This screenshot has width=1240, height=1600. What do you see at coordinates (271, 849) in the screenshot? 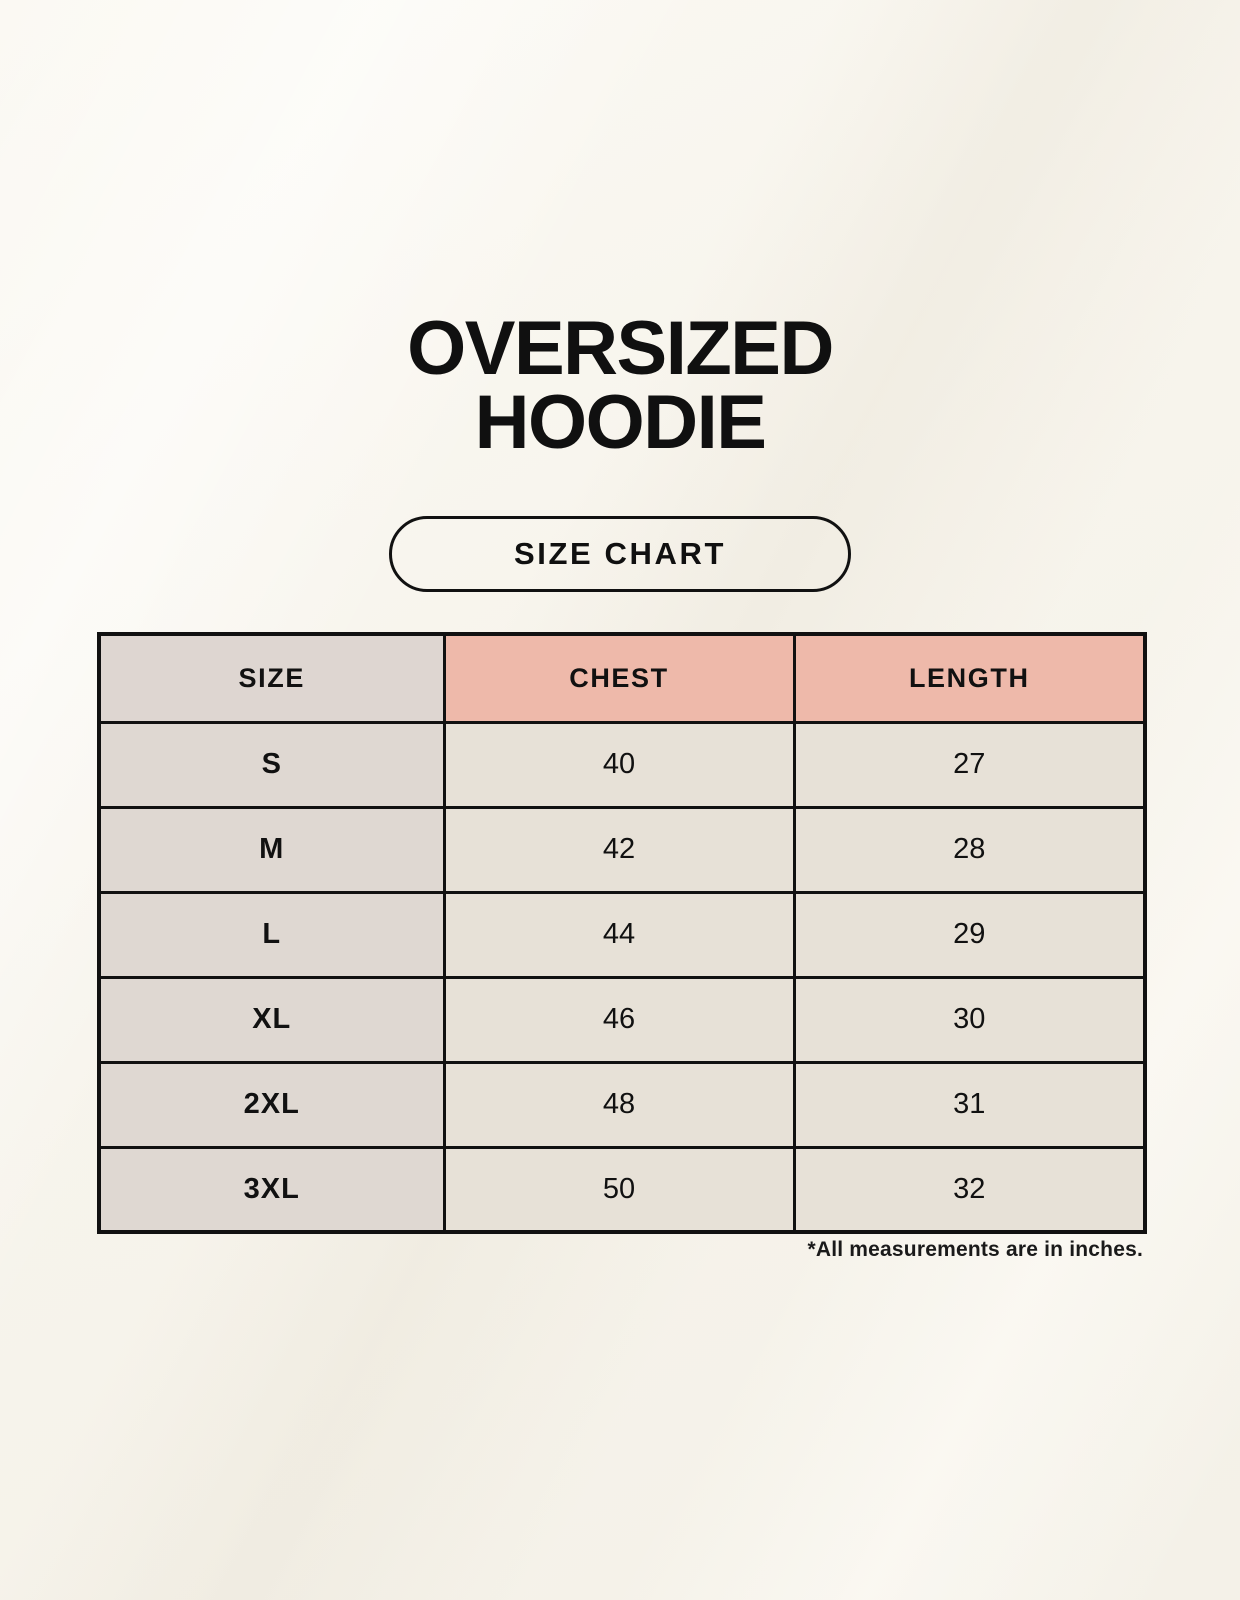
I see `cell-size: M` at bounding box center [271, 849].